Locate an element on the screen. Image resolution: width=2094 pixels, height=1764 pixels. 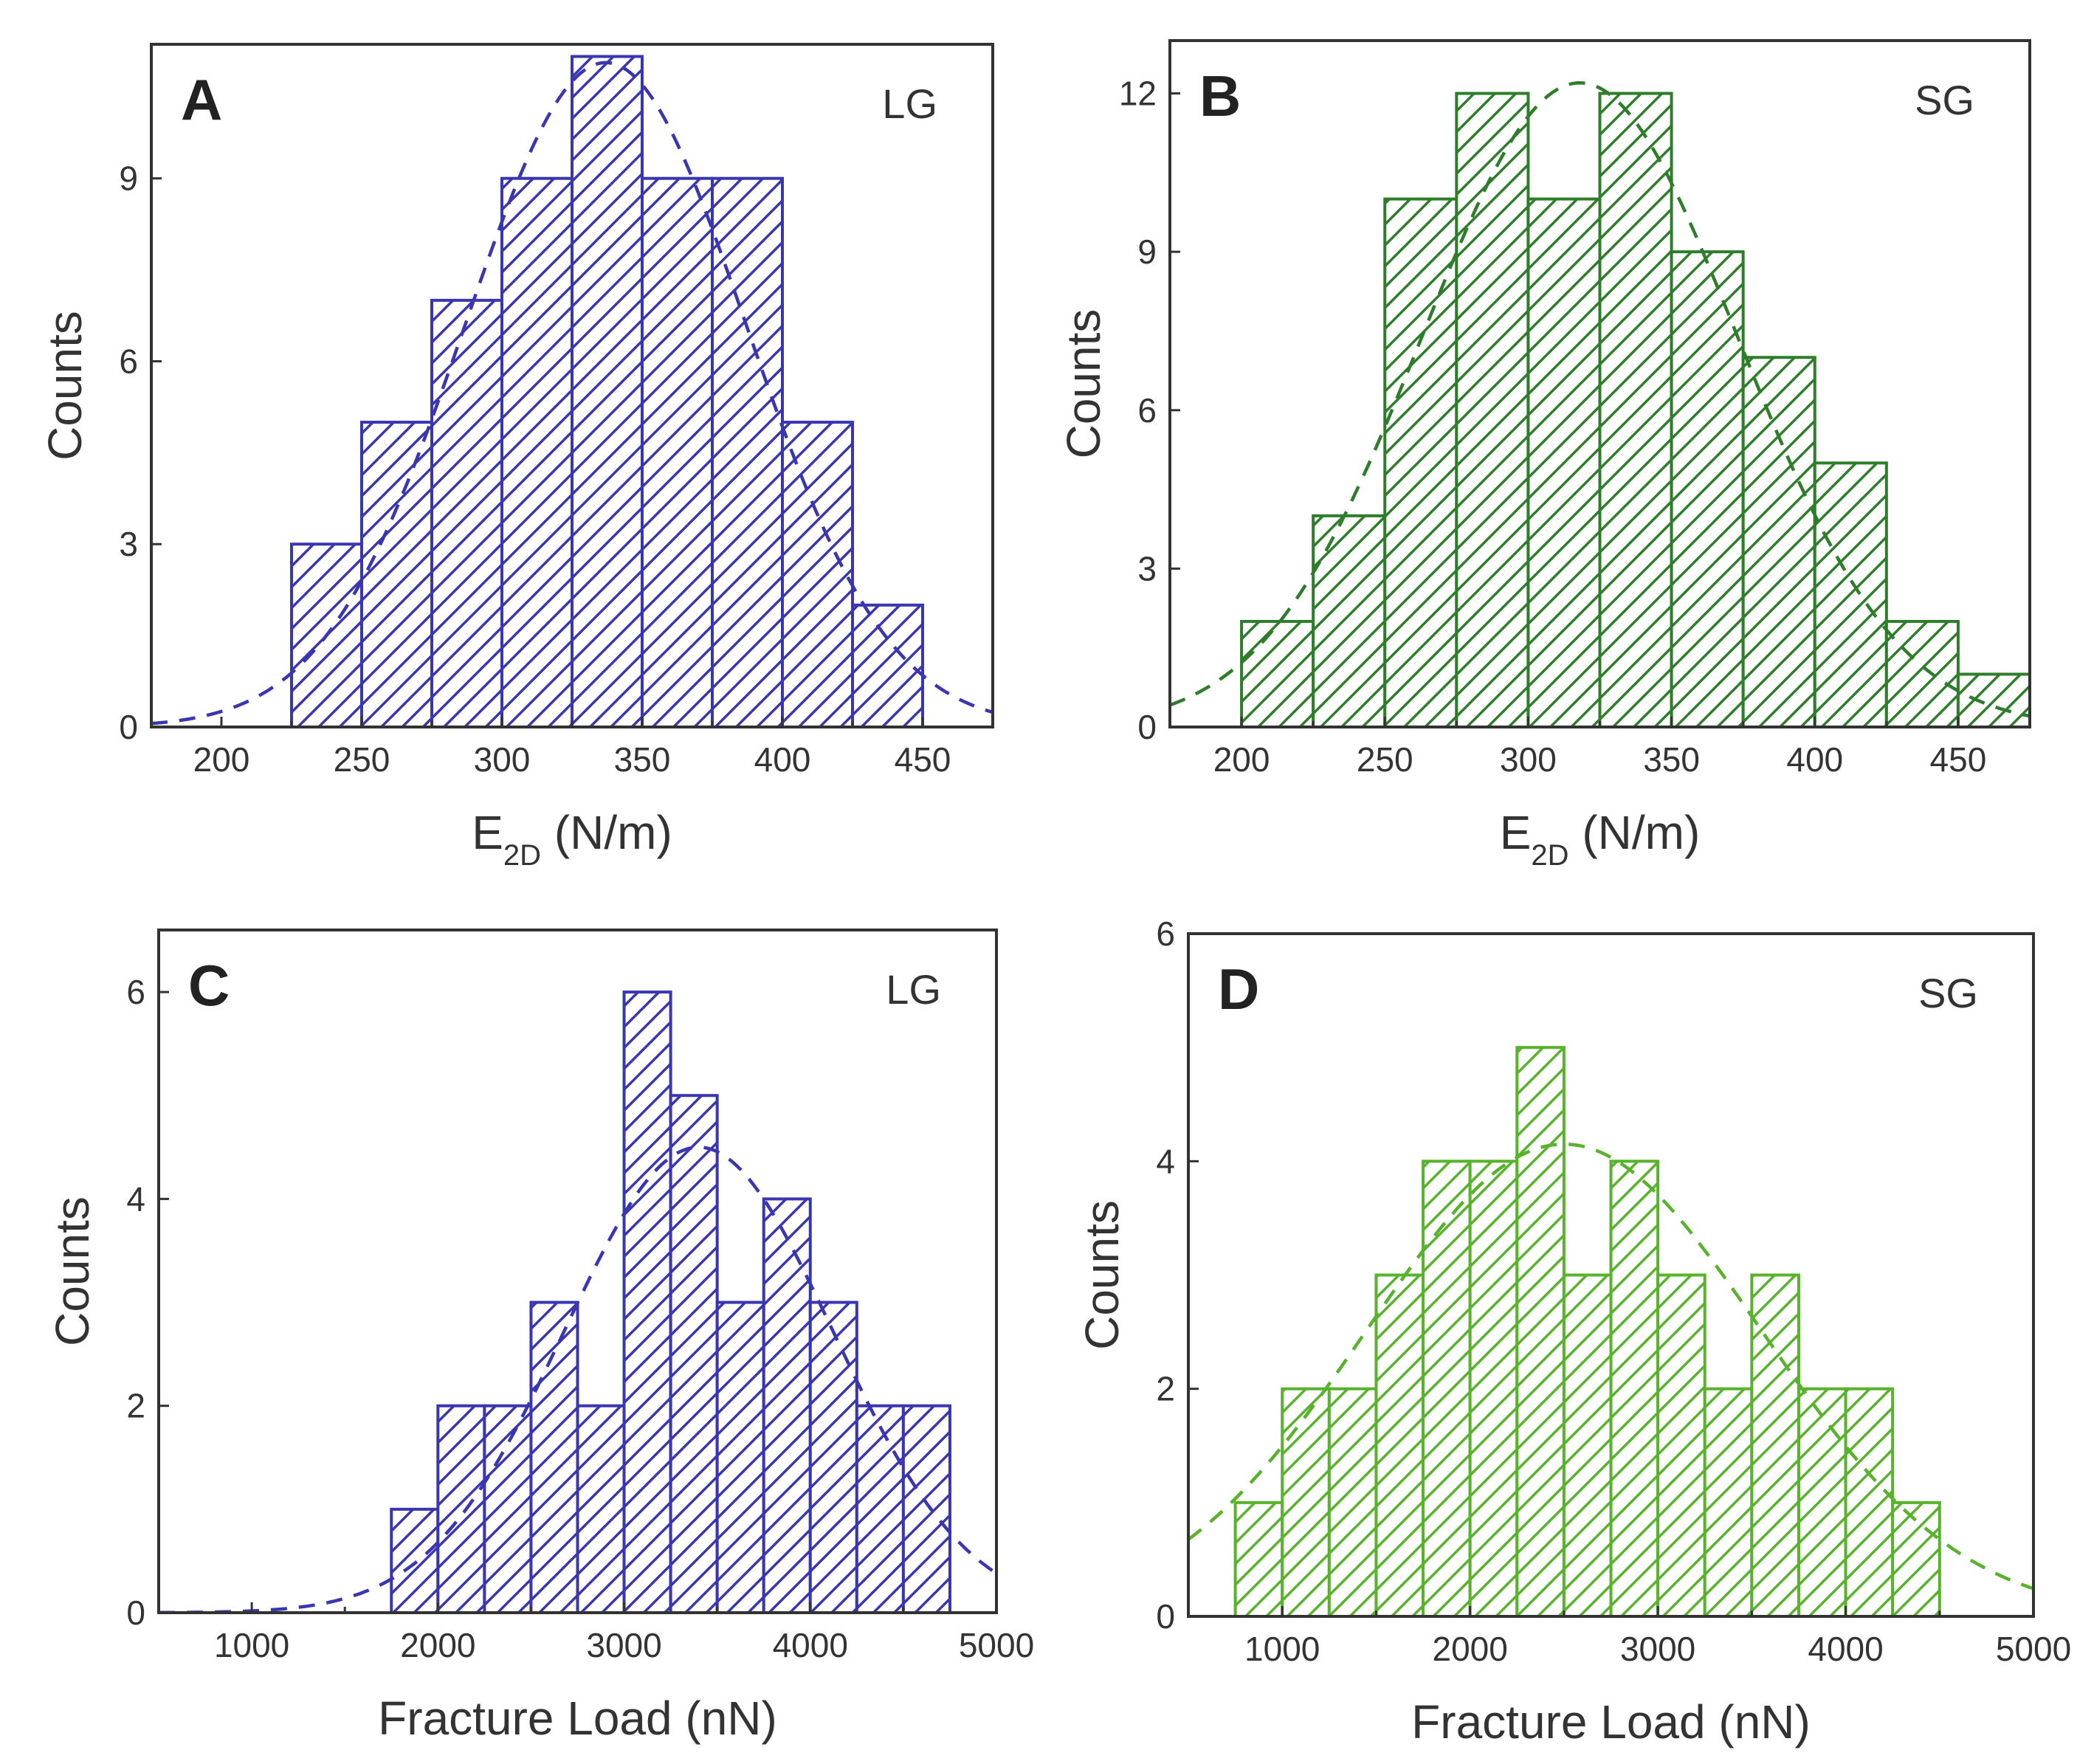
x-tick-label: 200 is located at coordinates (1241, 759).